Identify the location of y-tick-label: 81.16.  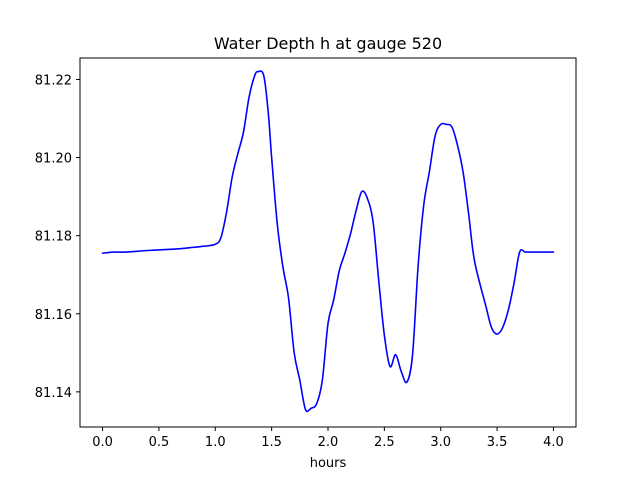
(53, 315).